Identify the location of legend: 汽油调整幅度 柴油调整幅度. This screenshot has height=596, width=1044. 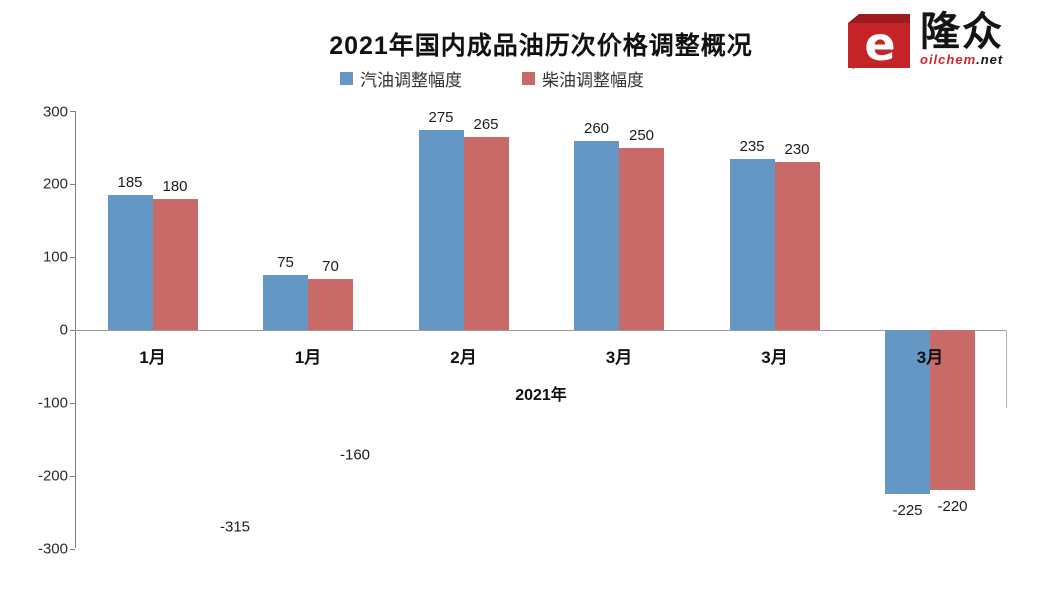
(492, 78).